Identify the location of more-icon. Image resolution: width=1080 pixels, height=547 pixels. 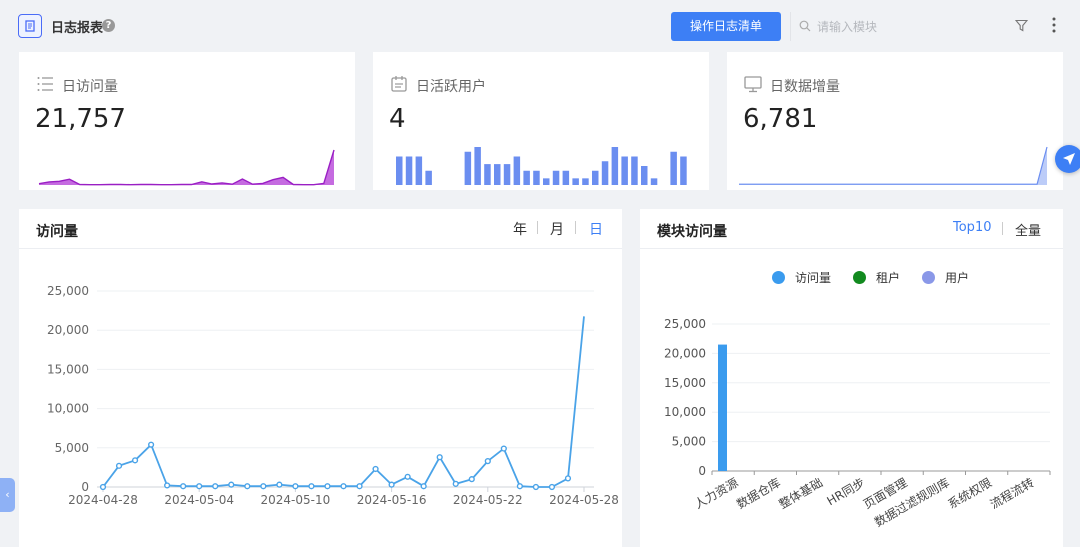
(1054, 25).